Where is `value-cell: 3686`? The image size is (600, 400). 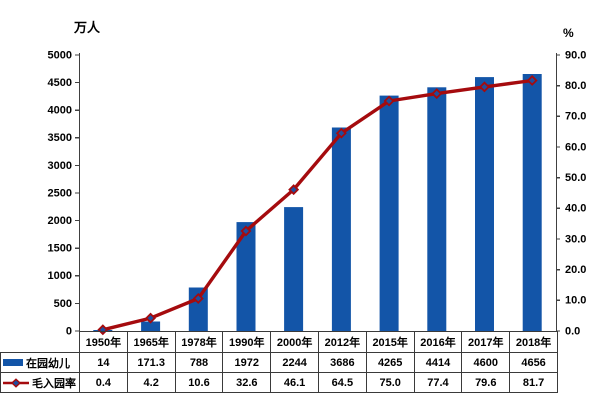
value-cell: 3686 is located at coordinates (342, 362).